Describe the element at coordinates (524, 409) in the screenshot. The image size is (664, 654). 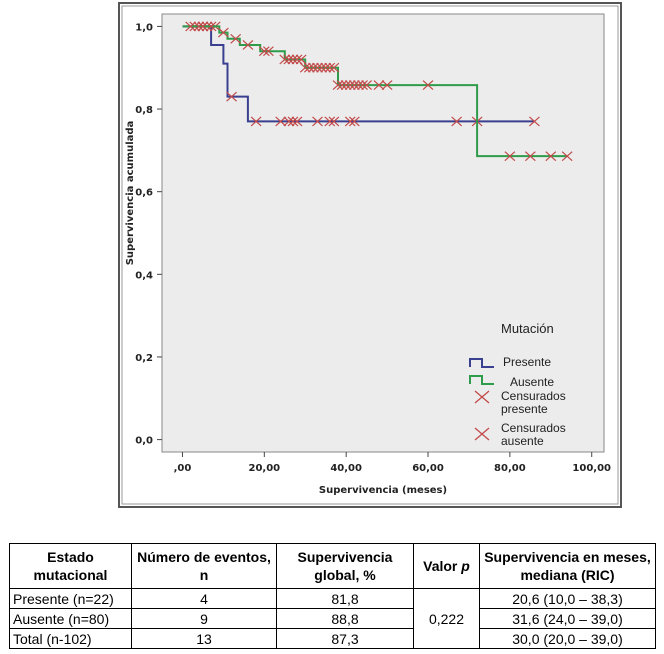
I see `legend-censurados-presente-line2: presente` at that location.